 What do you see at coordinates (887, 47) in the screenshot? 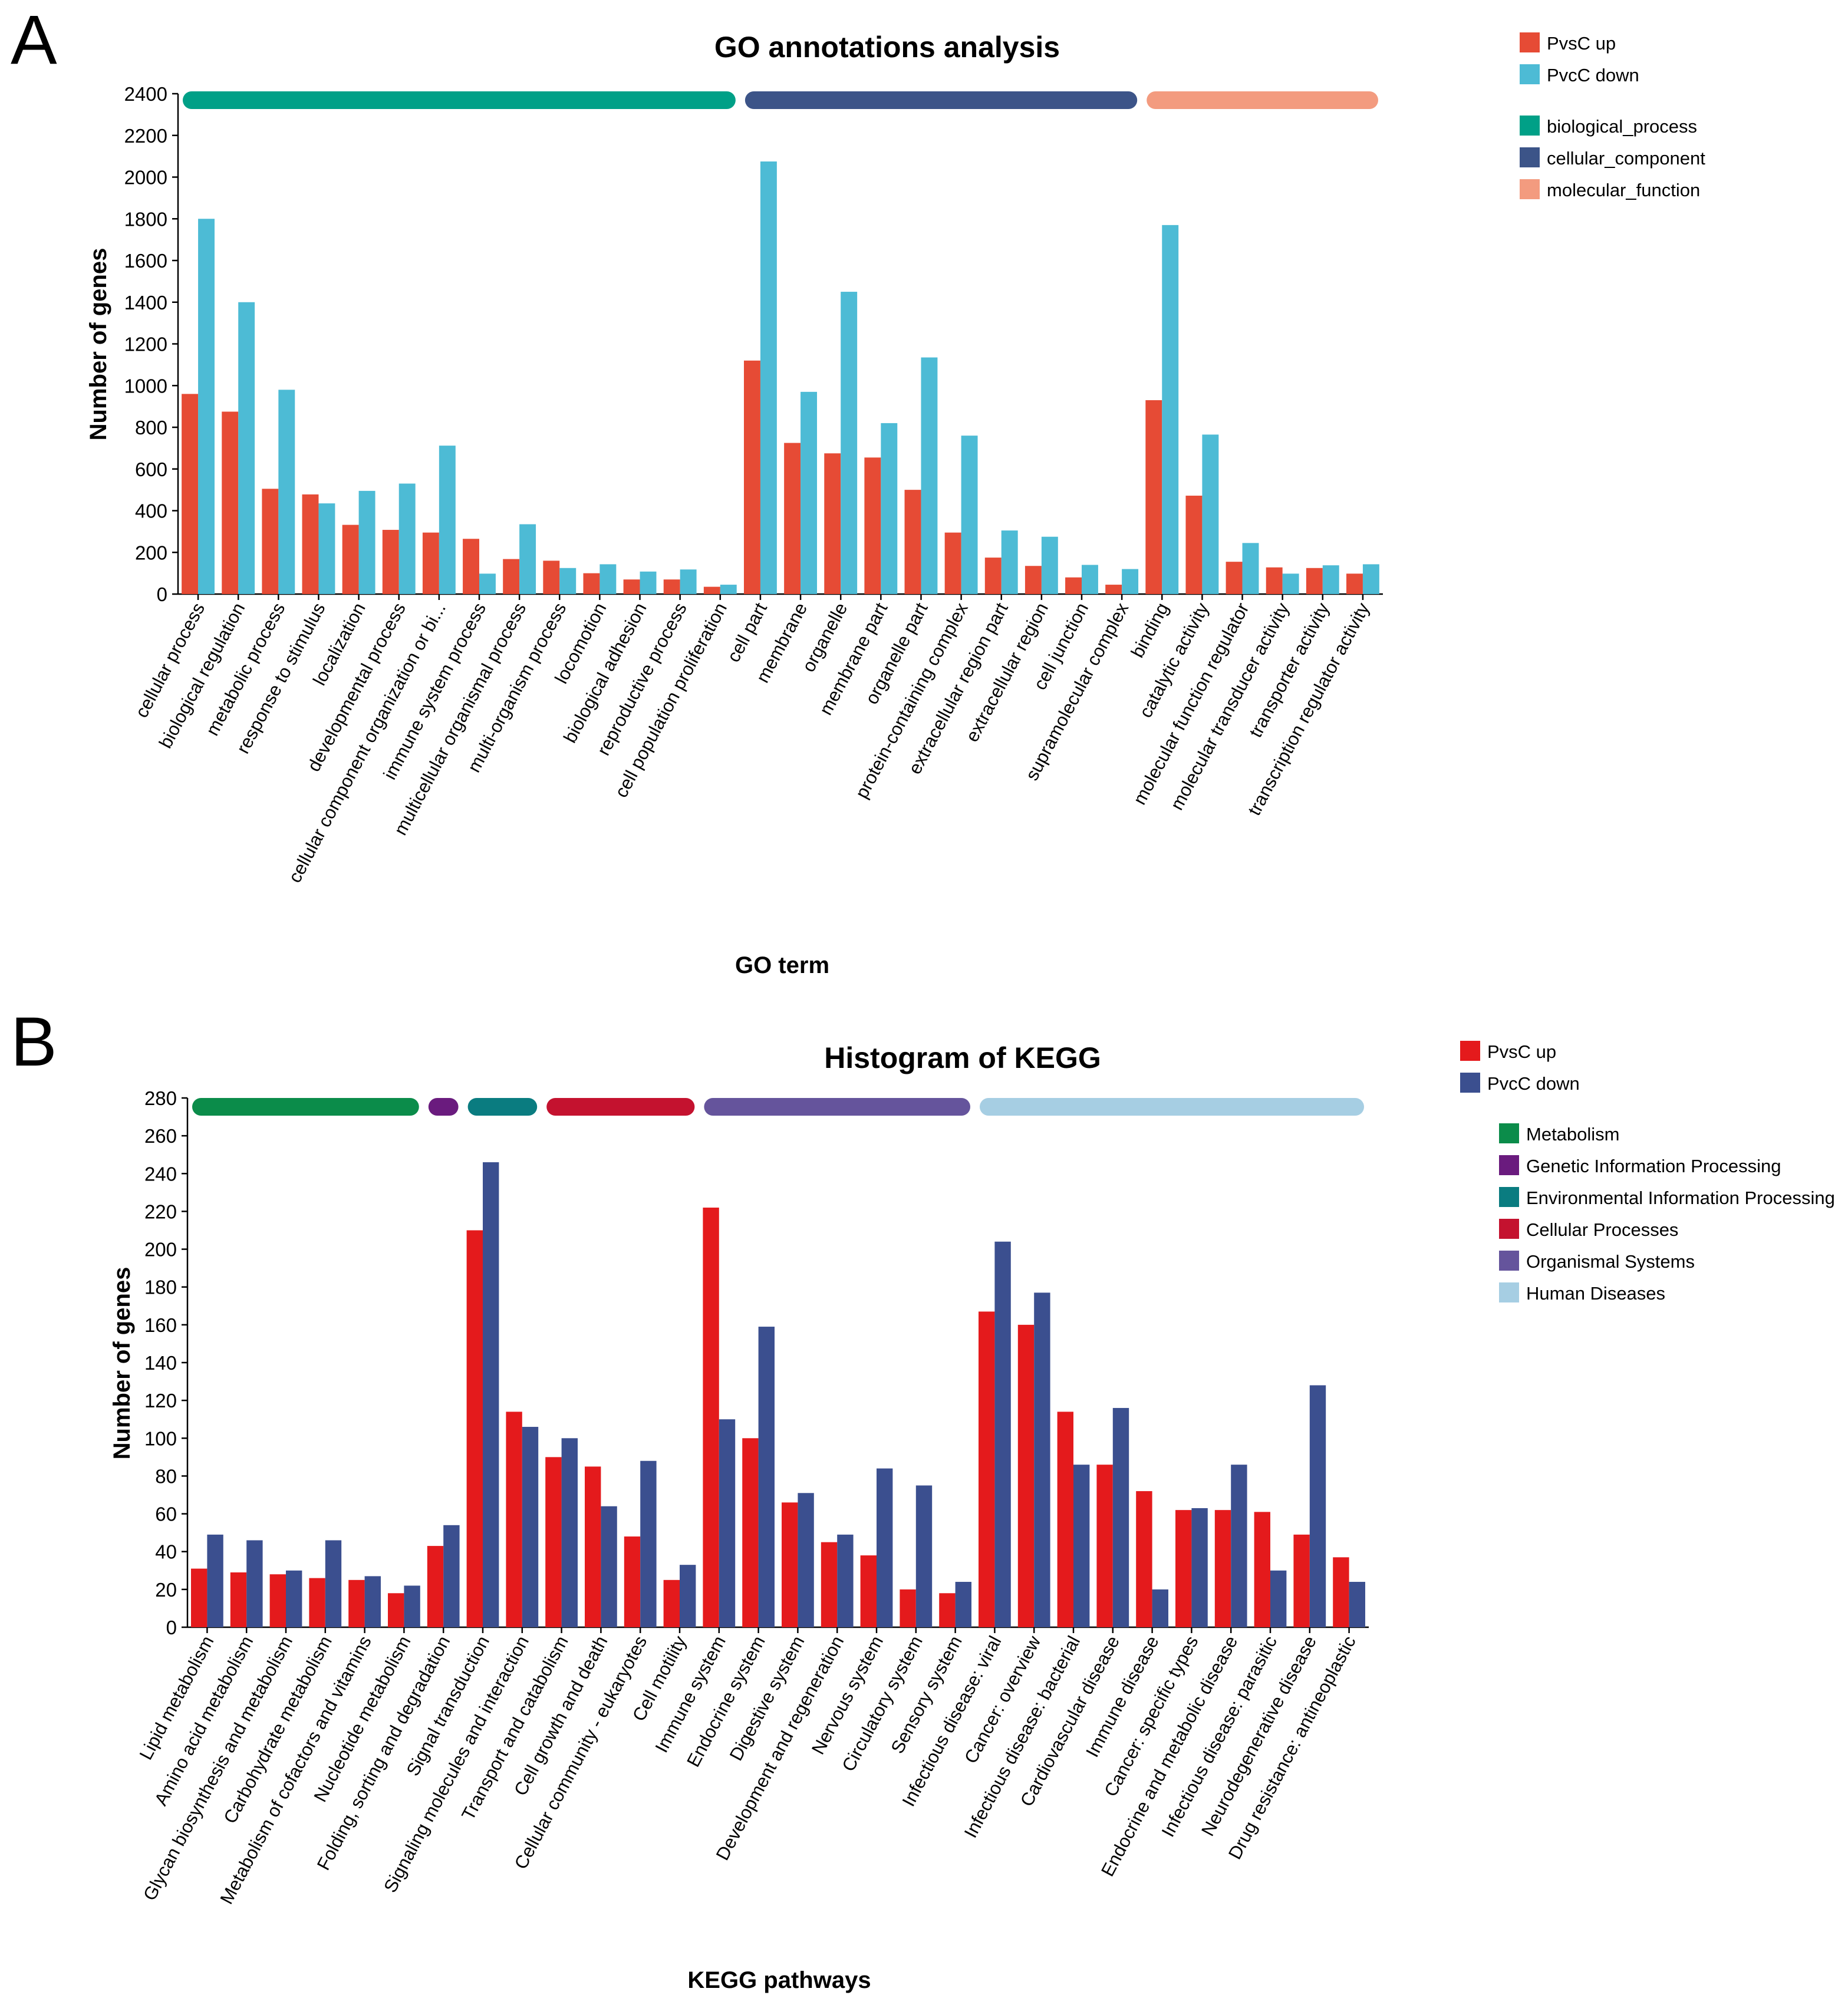
I see `chart-a-title: GO annotations analysis` at bounding box center [887, 47].